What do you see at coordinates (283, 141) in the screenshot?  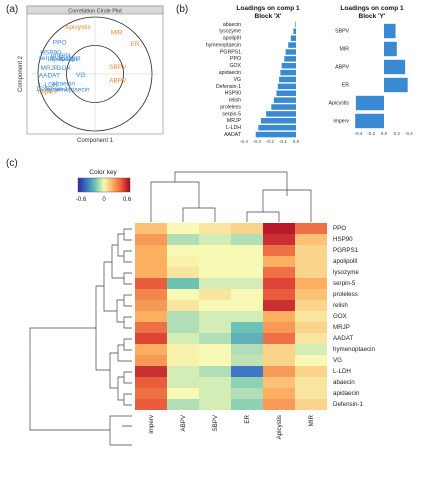 I see `loading-axis-tick: -0.1` at bounding box center [283, 141].